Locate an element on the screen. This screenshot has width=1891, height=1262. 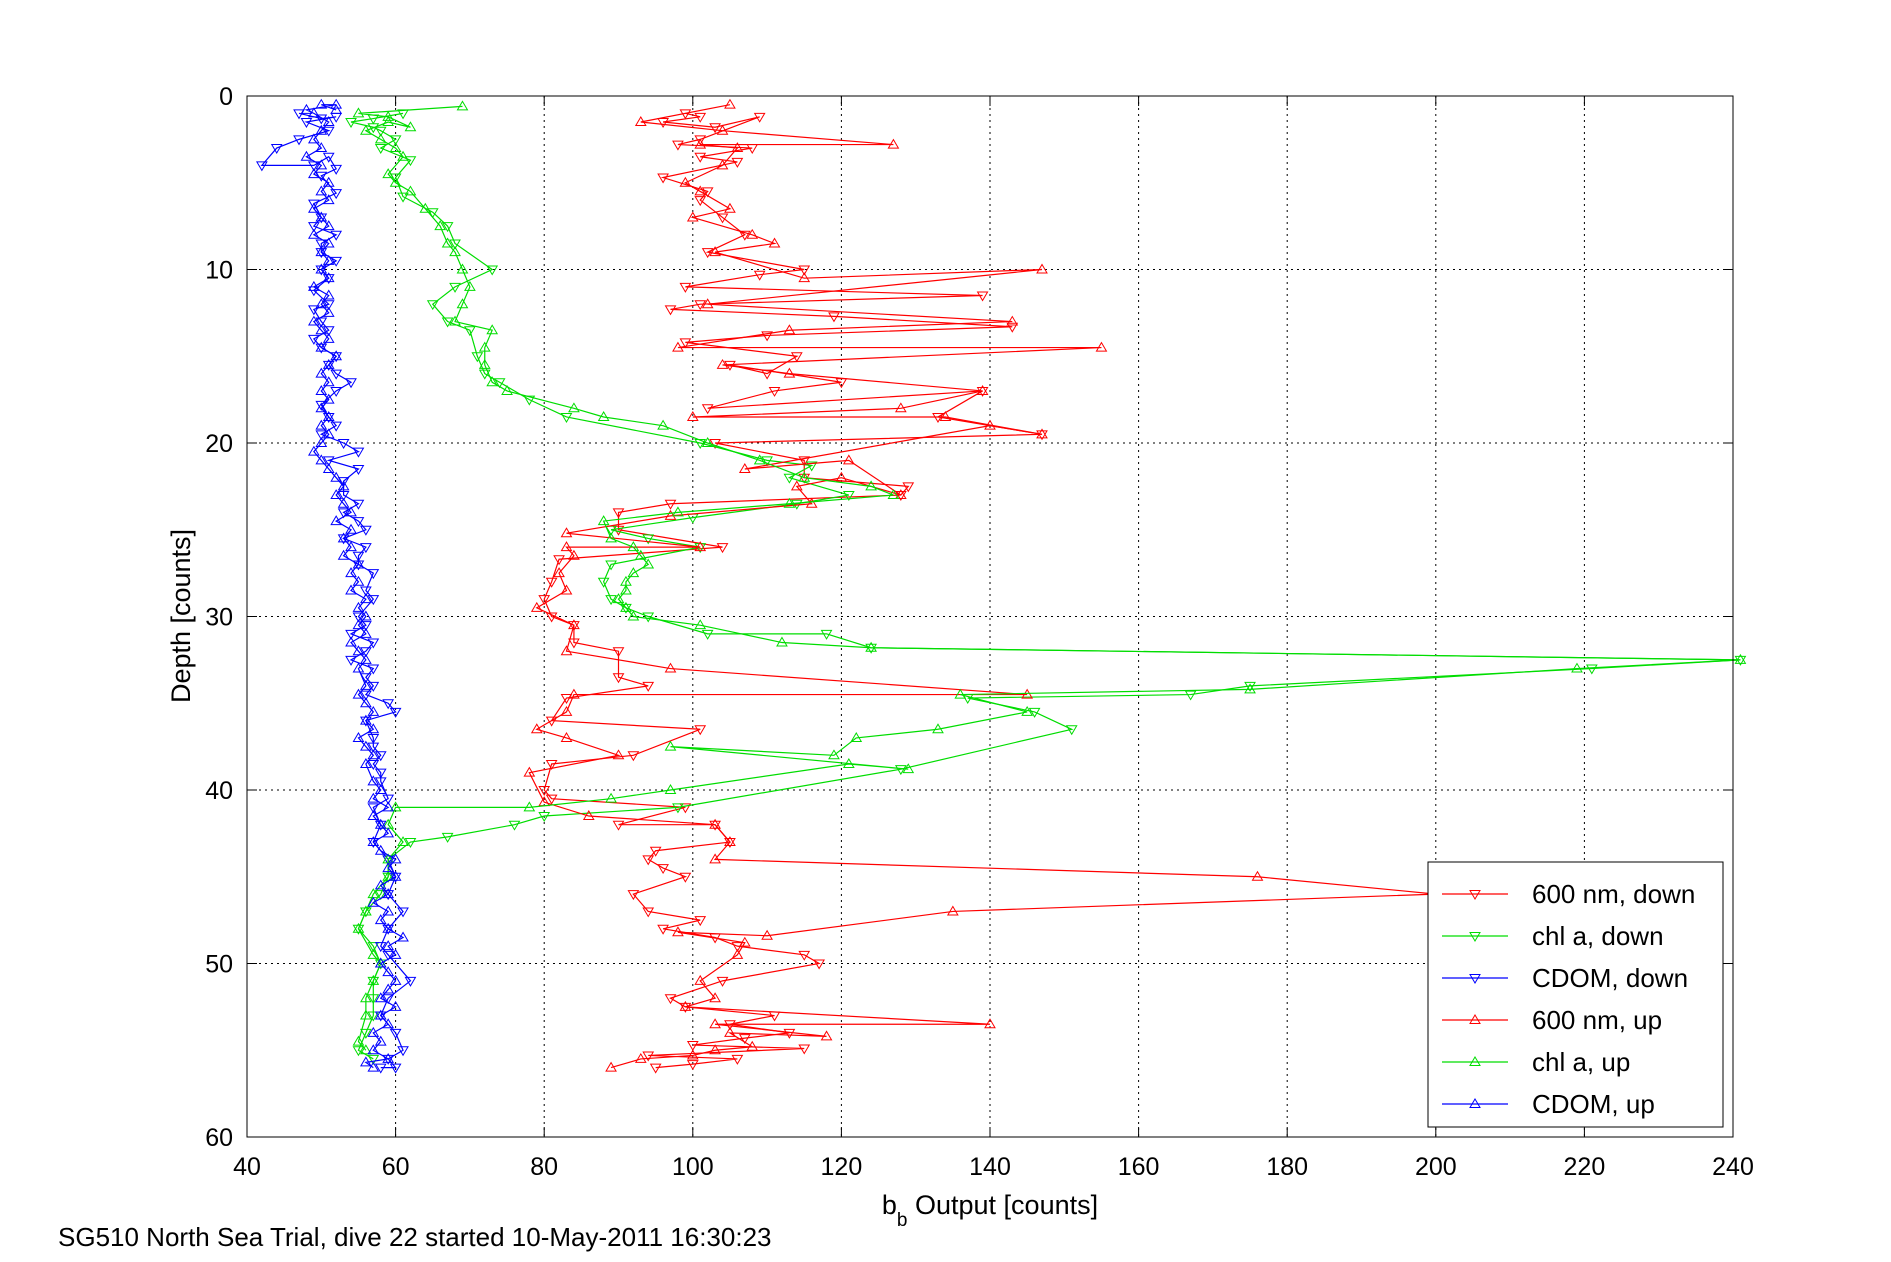
y-tick-label: 50 is located at coordinates (219, 965).